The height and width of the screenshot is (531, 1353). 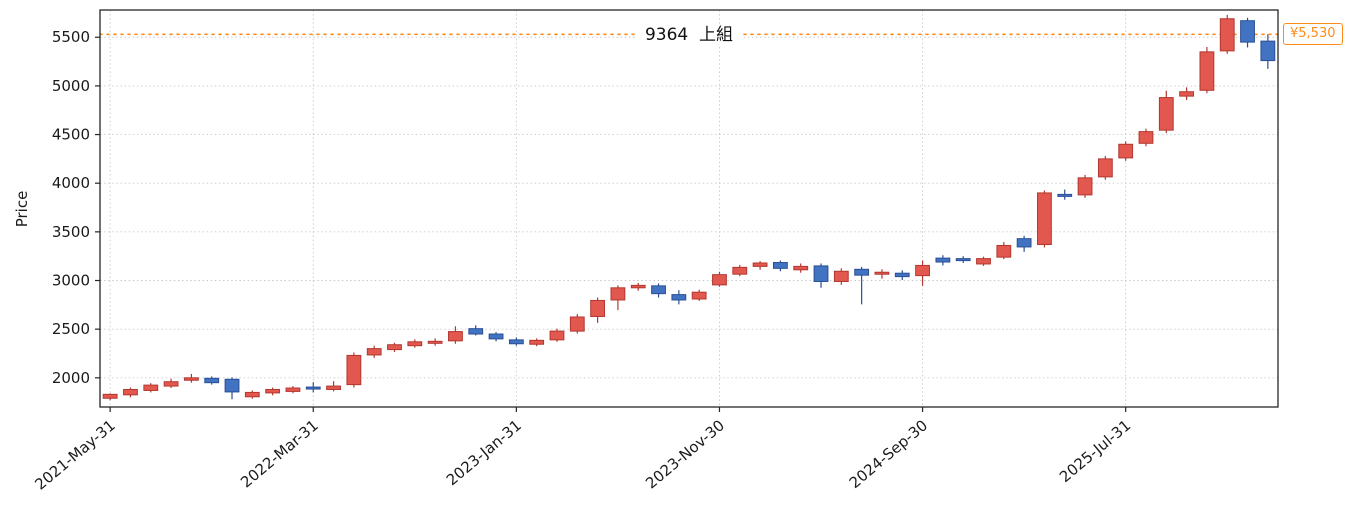 I want to click on y-tick-label: 4000, so click(x=71, y=183).